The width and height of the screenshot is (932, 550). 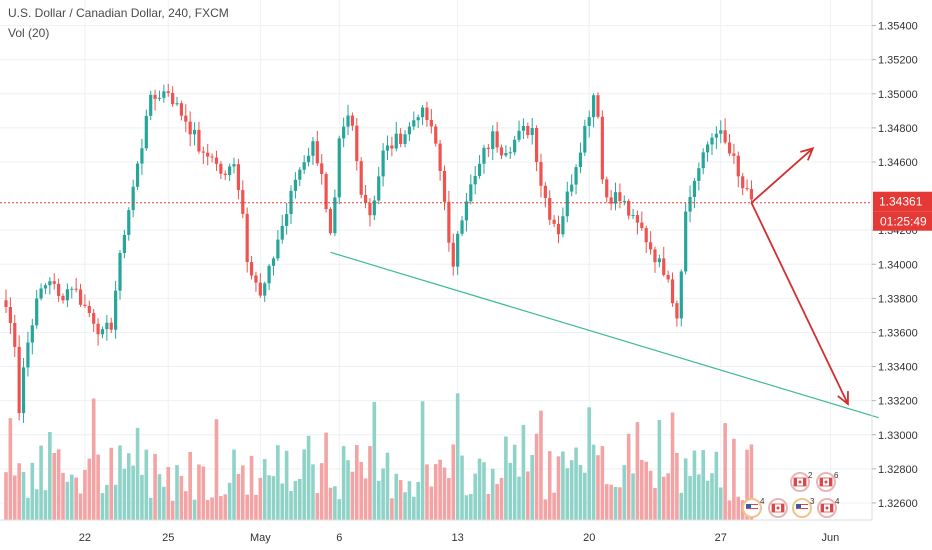 What do you see at coordinates (898, 299) in the screenshot?
I see `price-tick-label: 1.33800` at bounding box center [898, 299].